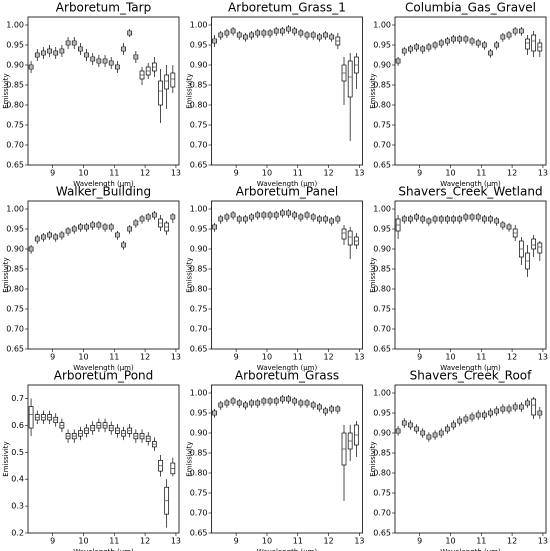  Describe the element at coordinates (287, 376) in the screenshot. I see `panel-title: Arboretum_Grass` at that location.